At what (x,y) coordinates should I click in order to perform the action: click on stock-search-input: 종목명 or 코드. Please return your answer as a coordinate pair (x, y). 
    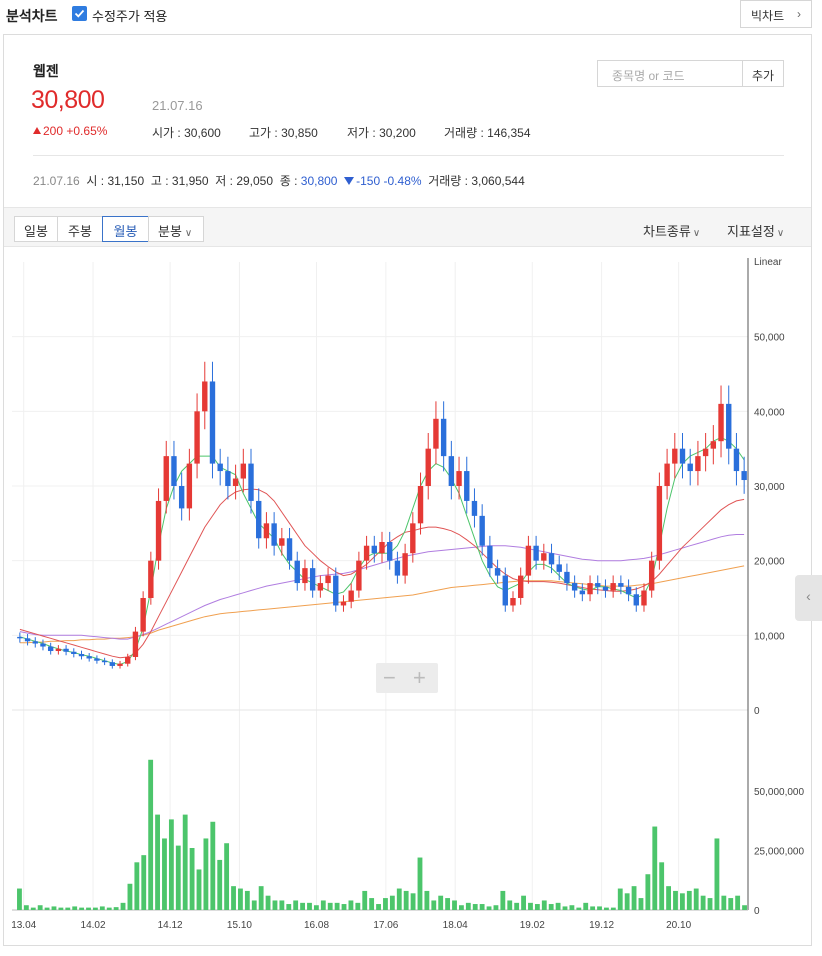
    Looking at the image, I should click on (669, 73).